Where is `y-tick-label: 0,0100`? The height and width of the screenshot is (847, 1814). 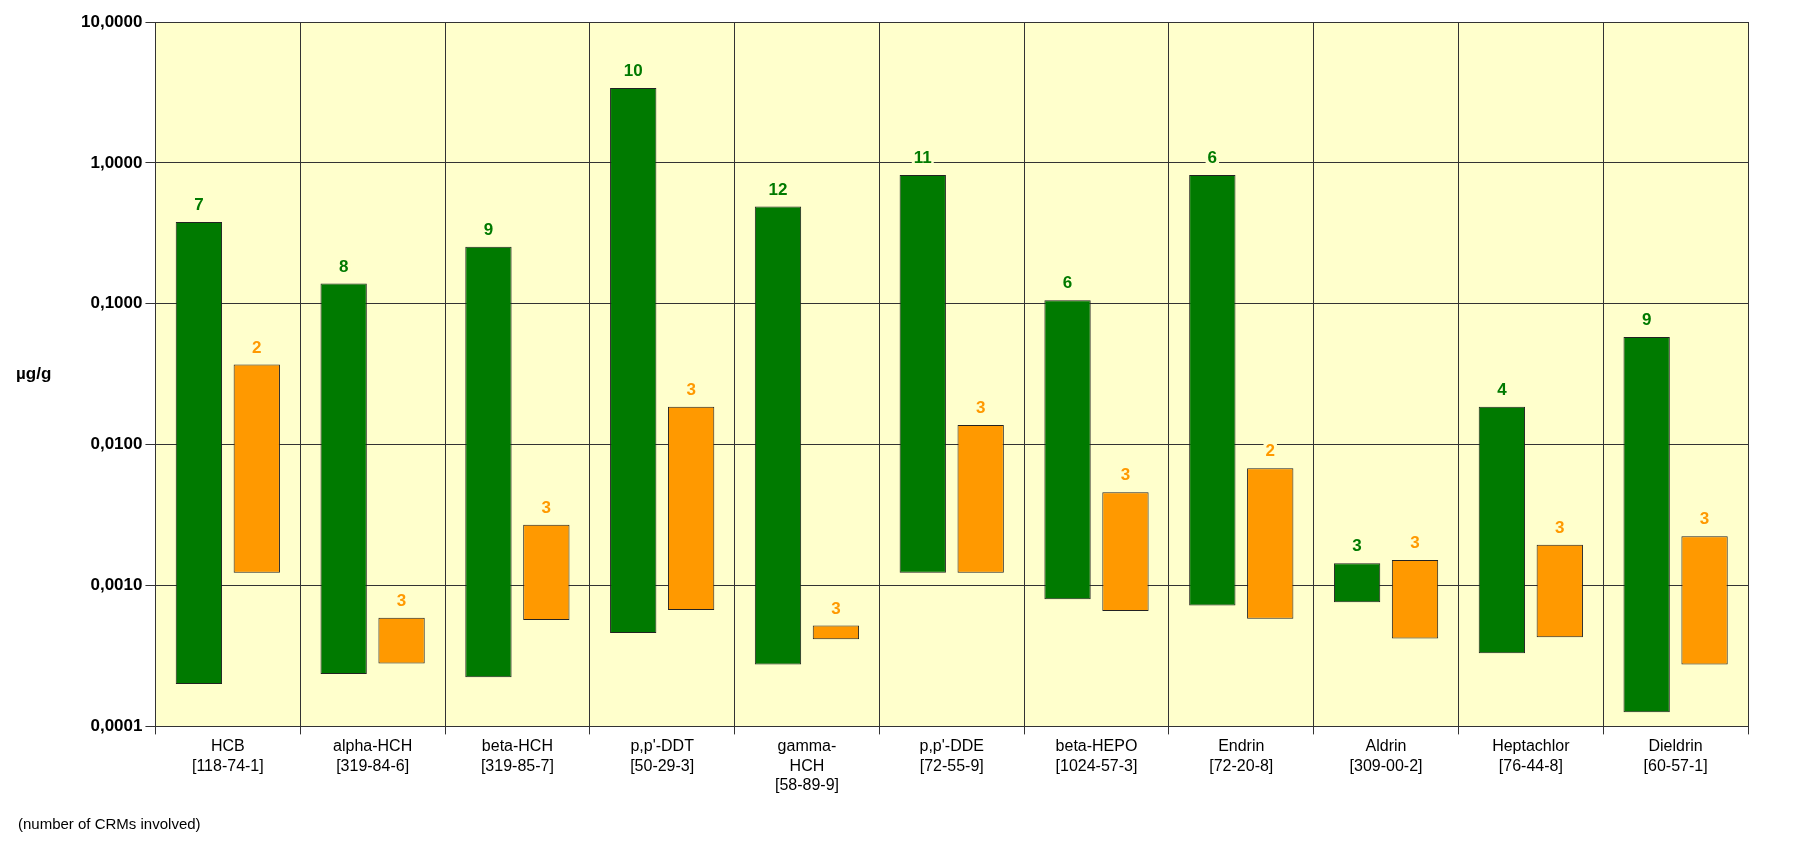 y-tick-label: 0,0100 is located at coordinates (116, 444).